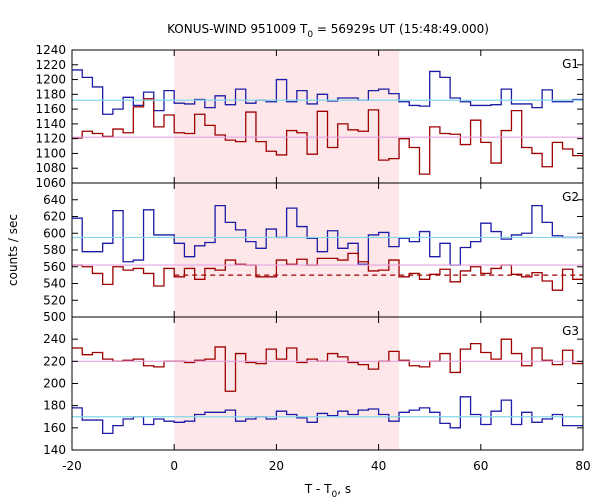 The height and width of the screenshot is (500, 600). What do you see at coordinates (54, 428) in the screenshot?
I see `panel-G3-ytick-label: 160` at bounding box center [54, 428].